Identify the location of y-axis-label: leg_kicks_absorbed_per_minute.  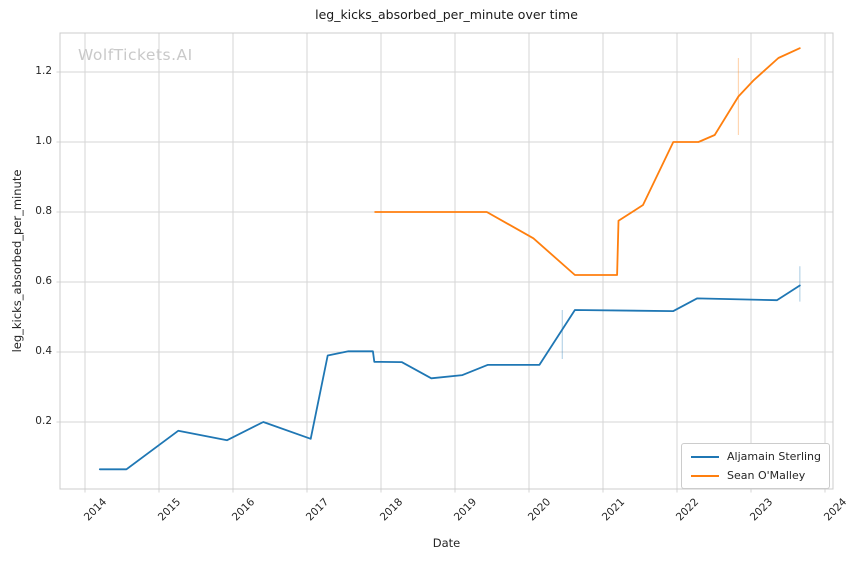
(17, 261).